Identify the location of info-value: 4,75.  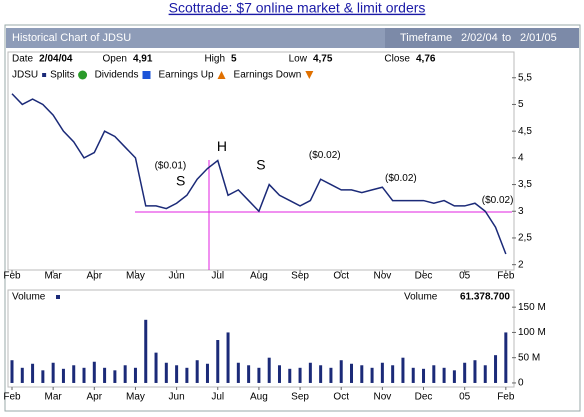
(323, 59).